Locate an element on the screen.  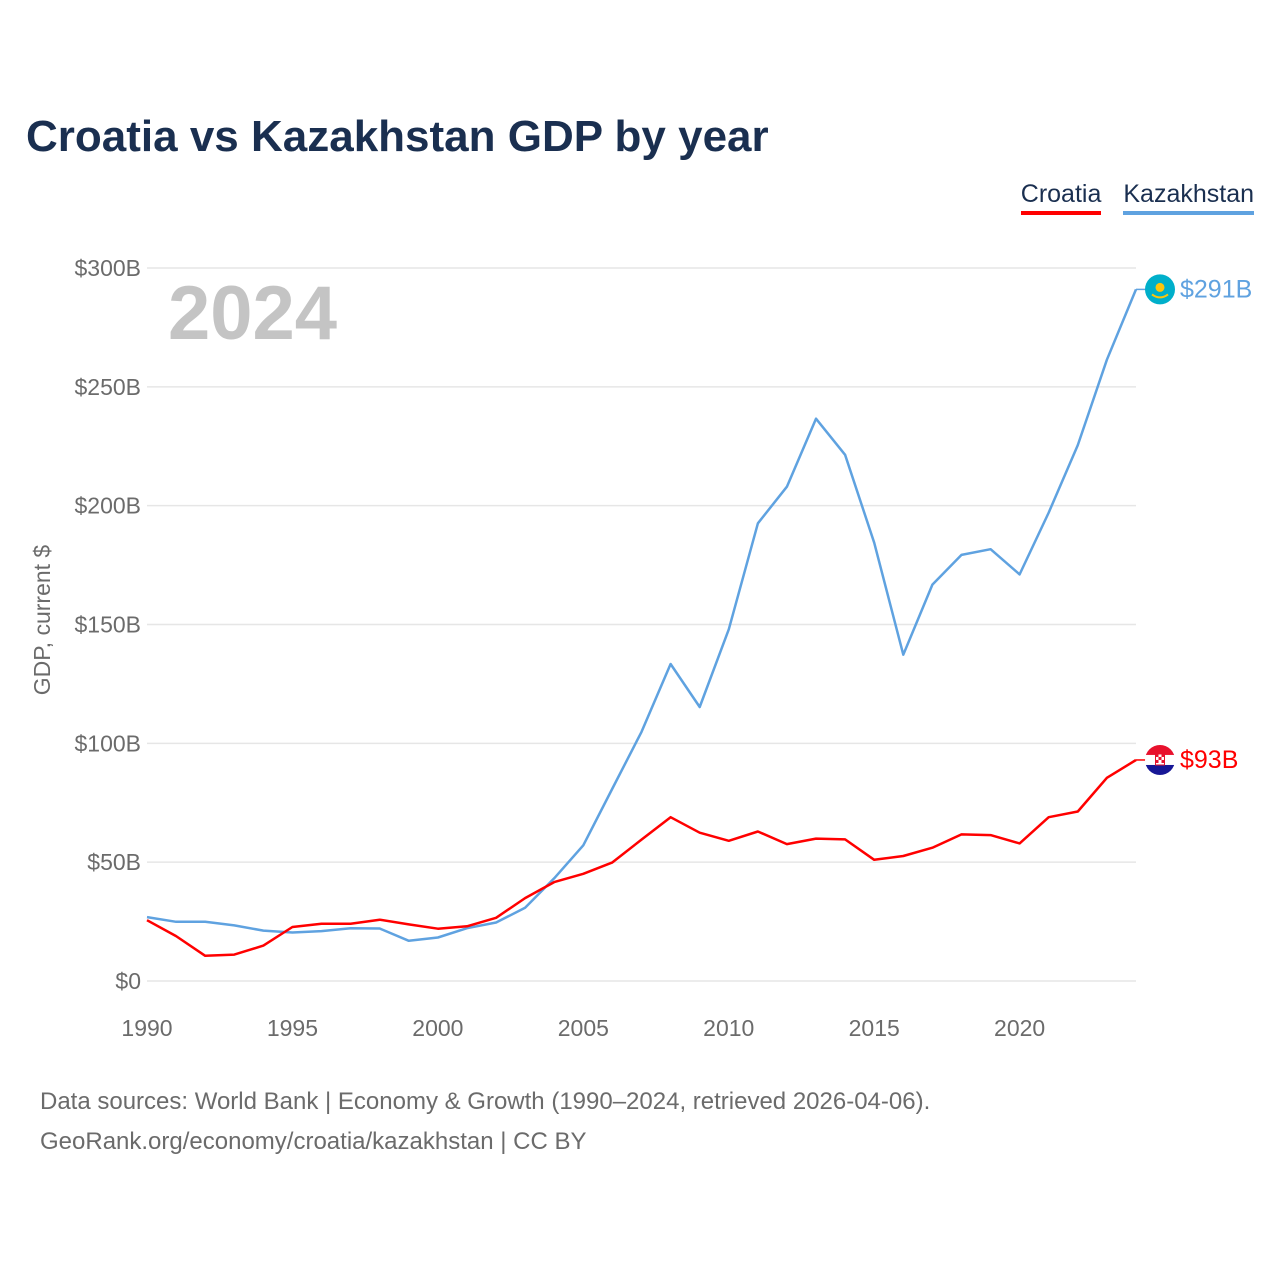
y-tick-label: $150B is located at coordinates (107, 625).